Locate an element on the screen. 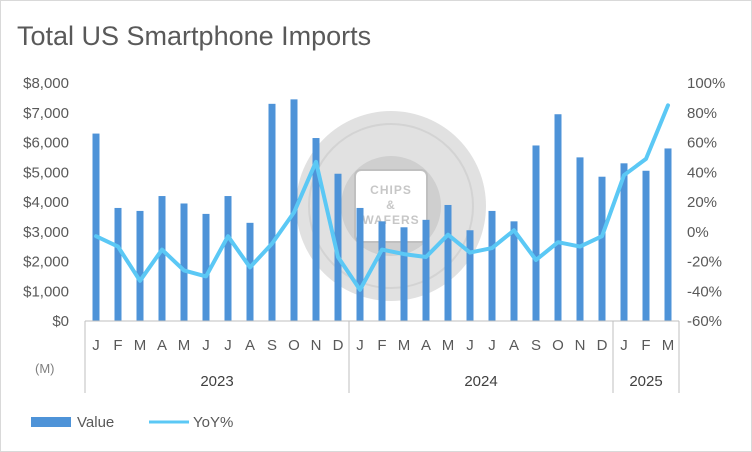 The image size is (752, 452). watermark-text-line2: & is located at coordinates (391, 205).